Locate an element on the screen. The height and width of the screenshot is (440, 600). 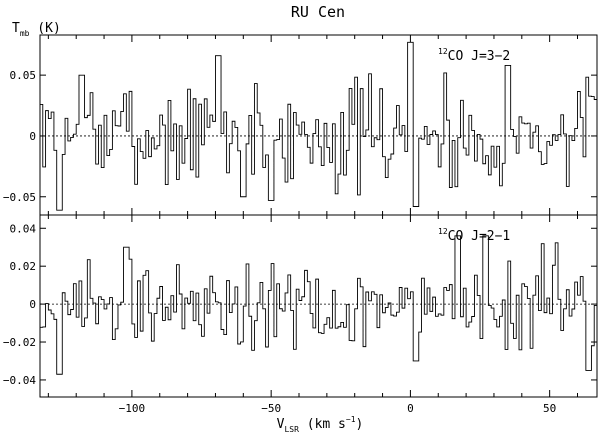
x-tick-label-3: 50 is located at coordinates (549, 408).